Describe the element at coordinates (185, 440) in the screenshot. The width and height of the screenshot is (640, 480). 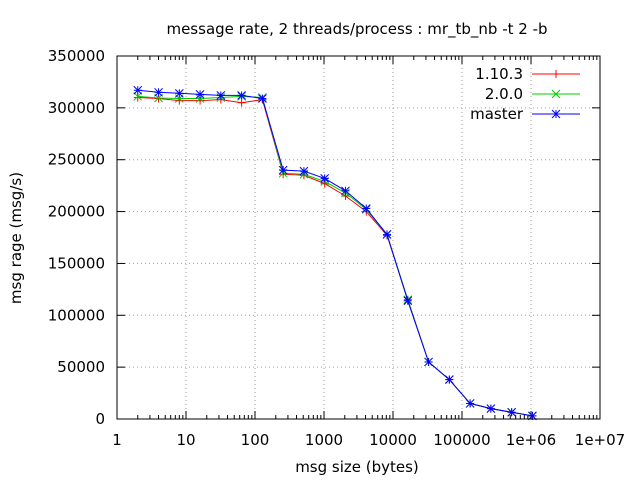
I see `x-tick-label: 10` at that location.